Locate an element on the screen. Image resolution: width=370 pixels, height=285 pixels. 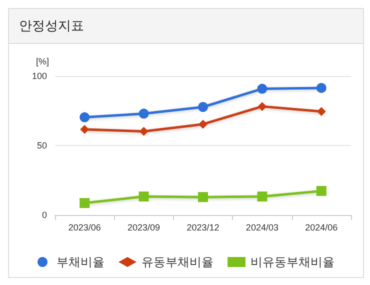
y-tick-label: 100 is located at coordinates (39, 76).